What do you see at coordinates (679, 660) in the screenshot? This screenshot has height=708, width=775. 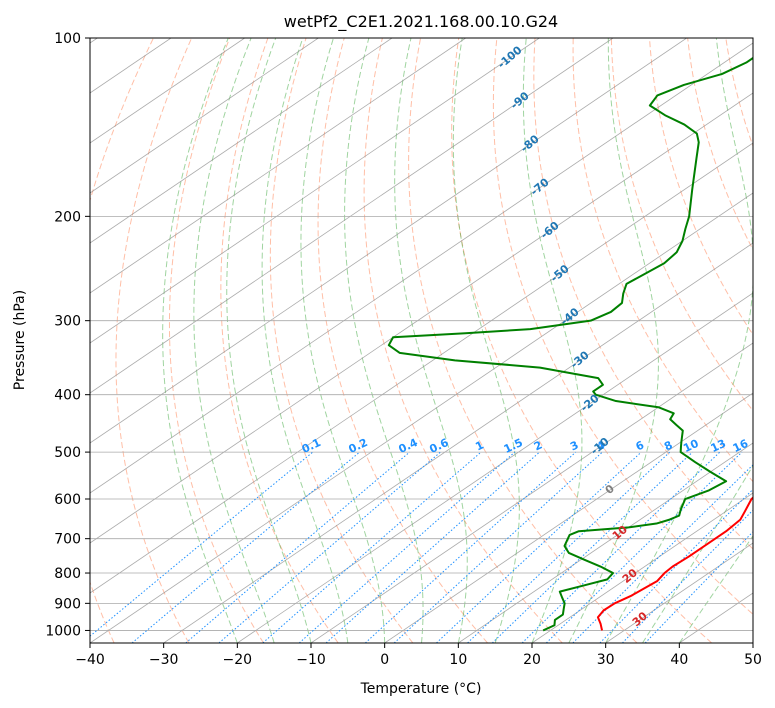 I see `x-tick-label: 40` at bounding box center [679, 660].